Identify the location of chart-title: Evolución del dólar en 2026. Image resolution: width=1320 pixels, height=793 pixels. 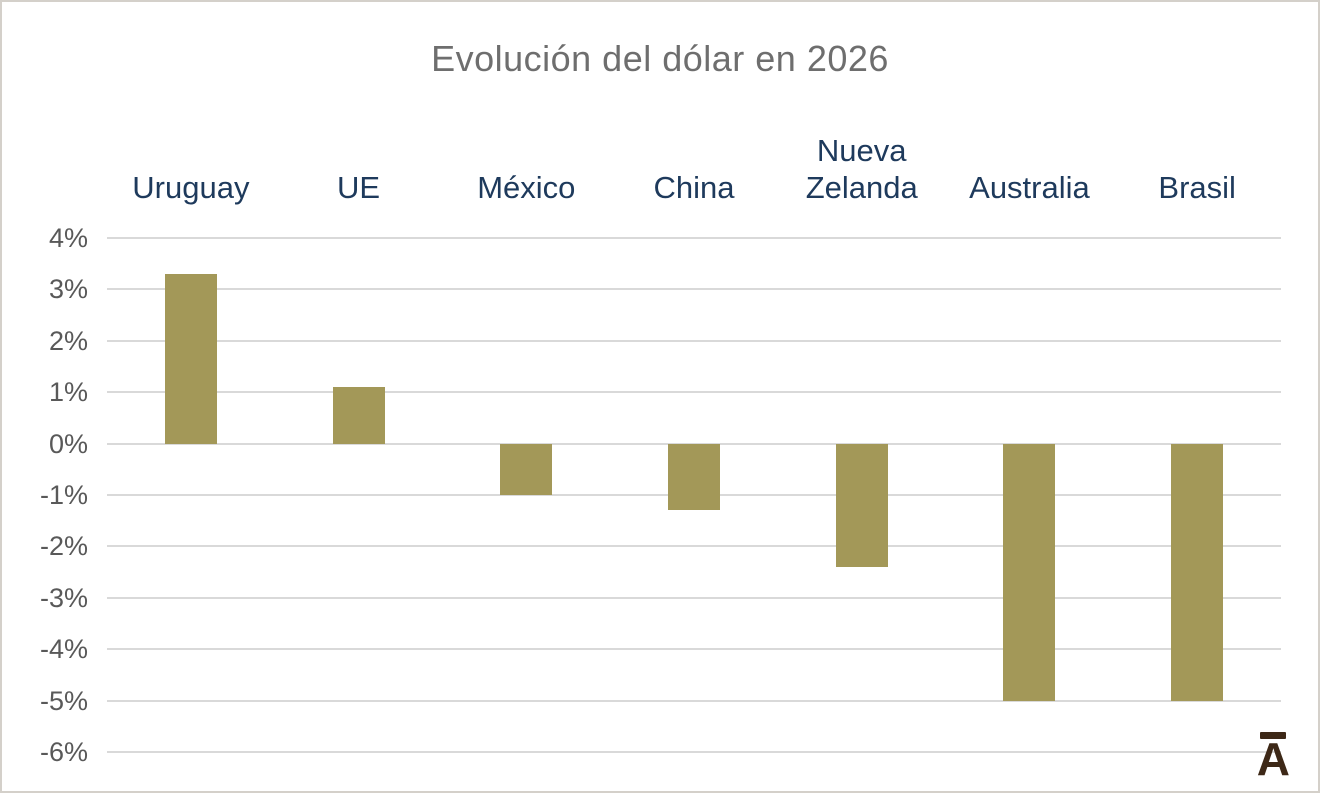
(660, 58).